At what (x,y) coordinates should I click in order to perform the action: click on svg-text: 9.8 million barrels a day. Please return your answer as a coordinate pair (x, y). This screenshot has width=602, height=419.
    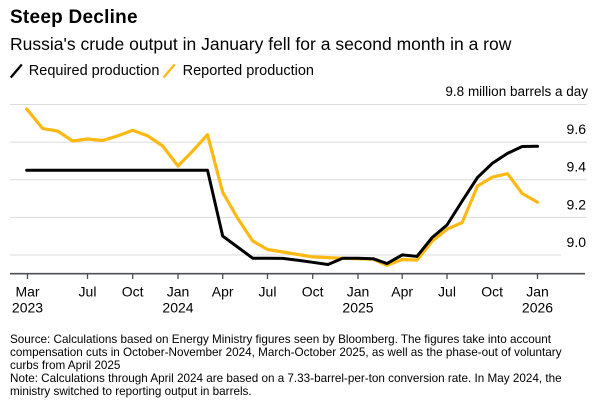
    Looking at the image, I should click on (516, 91).